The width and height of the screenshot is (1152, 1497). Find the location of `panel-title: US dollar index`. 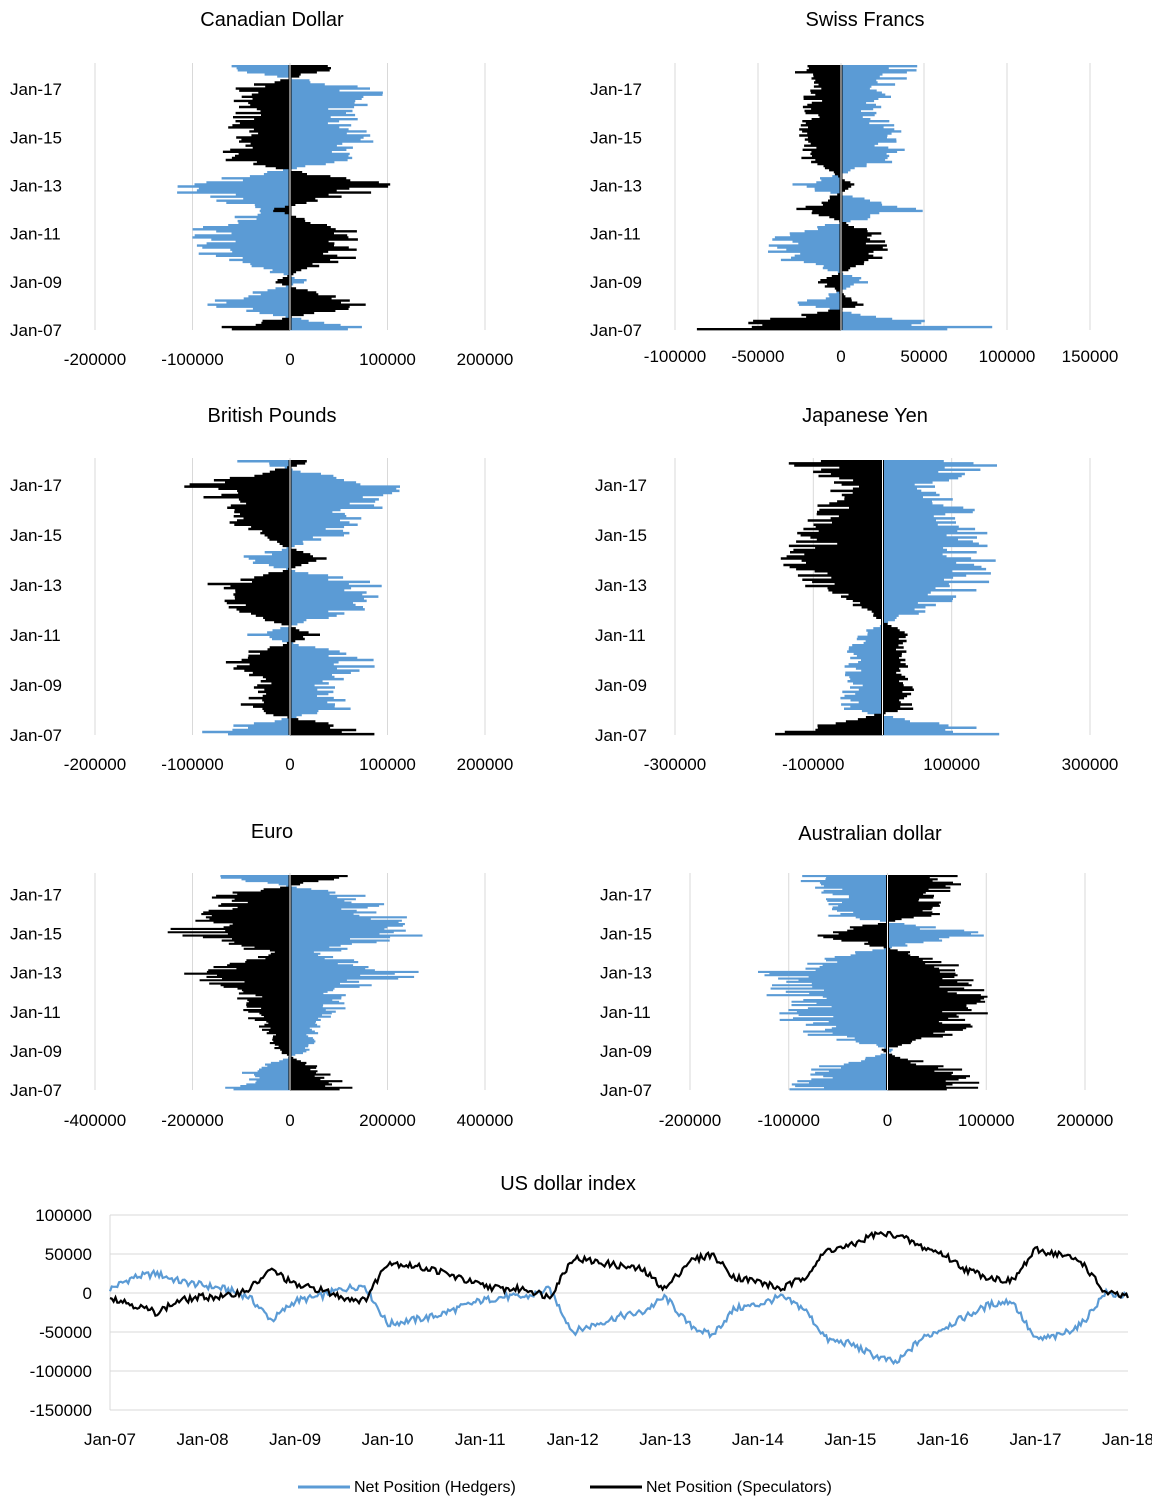

panel-title: US dollar index is located at coordinates (568, 1184).